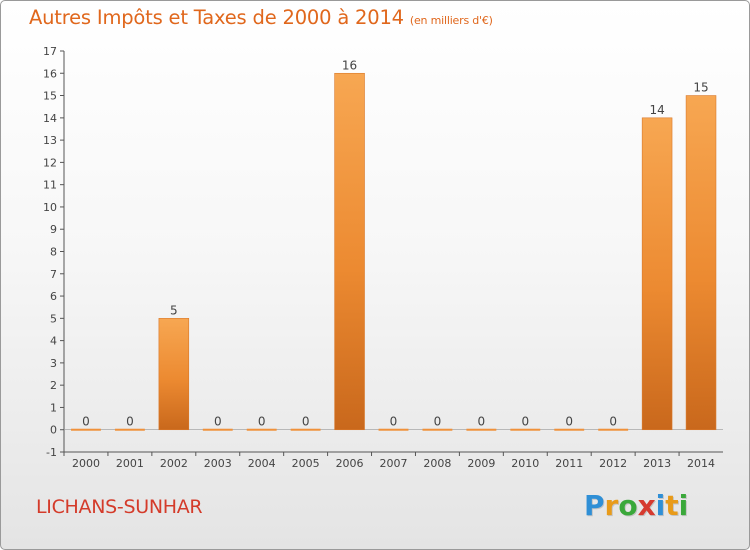  What do you see at coordinates (50, 51) in the screenshot?
I see `y-tick-label: 17` at bounding box center [50, 51].